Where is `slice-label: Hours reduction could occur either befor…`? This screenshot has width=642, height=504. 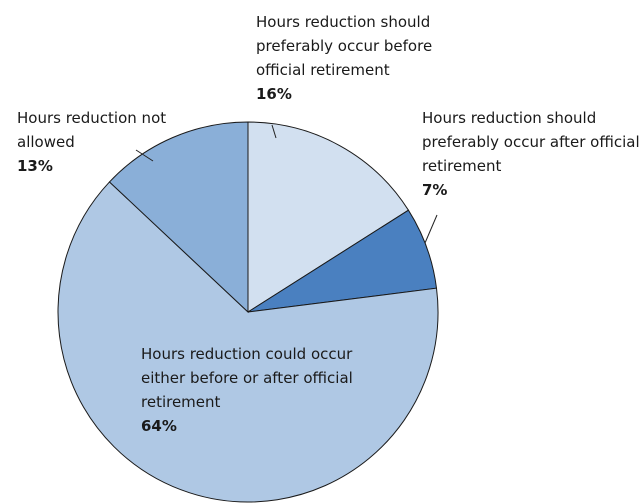
slice-label: Hours reduction could occur either befor… is located at coordinates (263, 390).